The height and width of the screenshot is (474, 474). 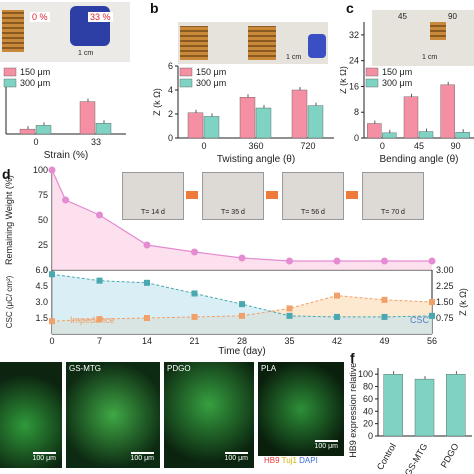 What do you see at coordinates (87, 118) in the screenshot?
I see `bar-150-μm-1` at bounding box center [87, 118].